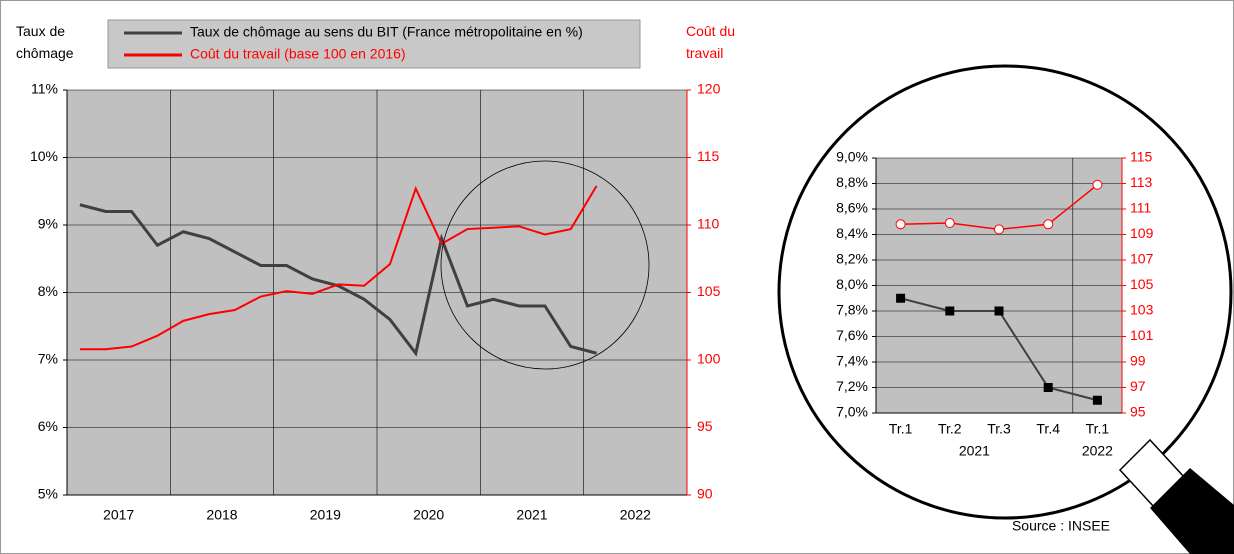 This screenshot has height=554, width=1234. What do you see at coordinates (1141, 182) in the screenshot?
I see `y2-tick-label: 113` at bounding box center [1141, 182].